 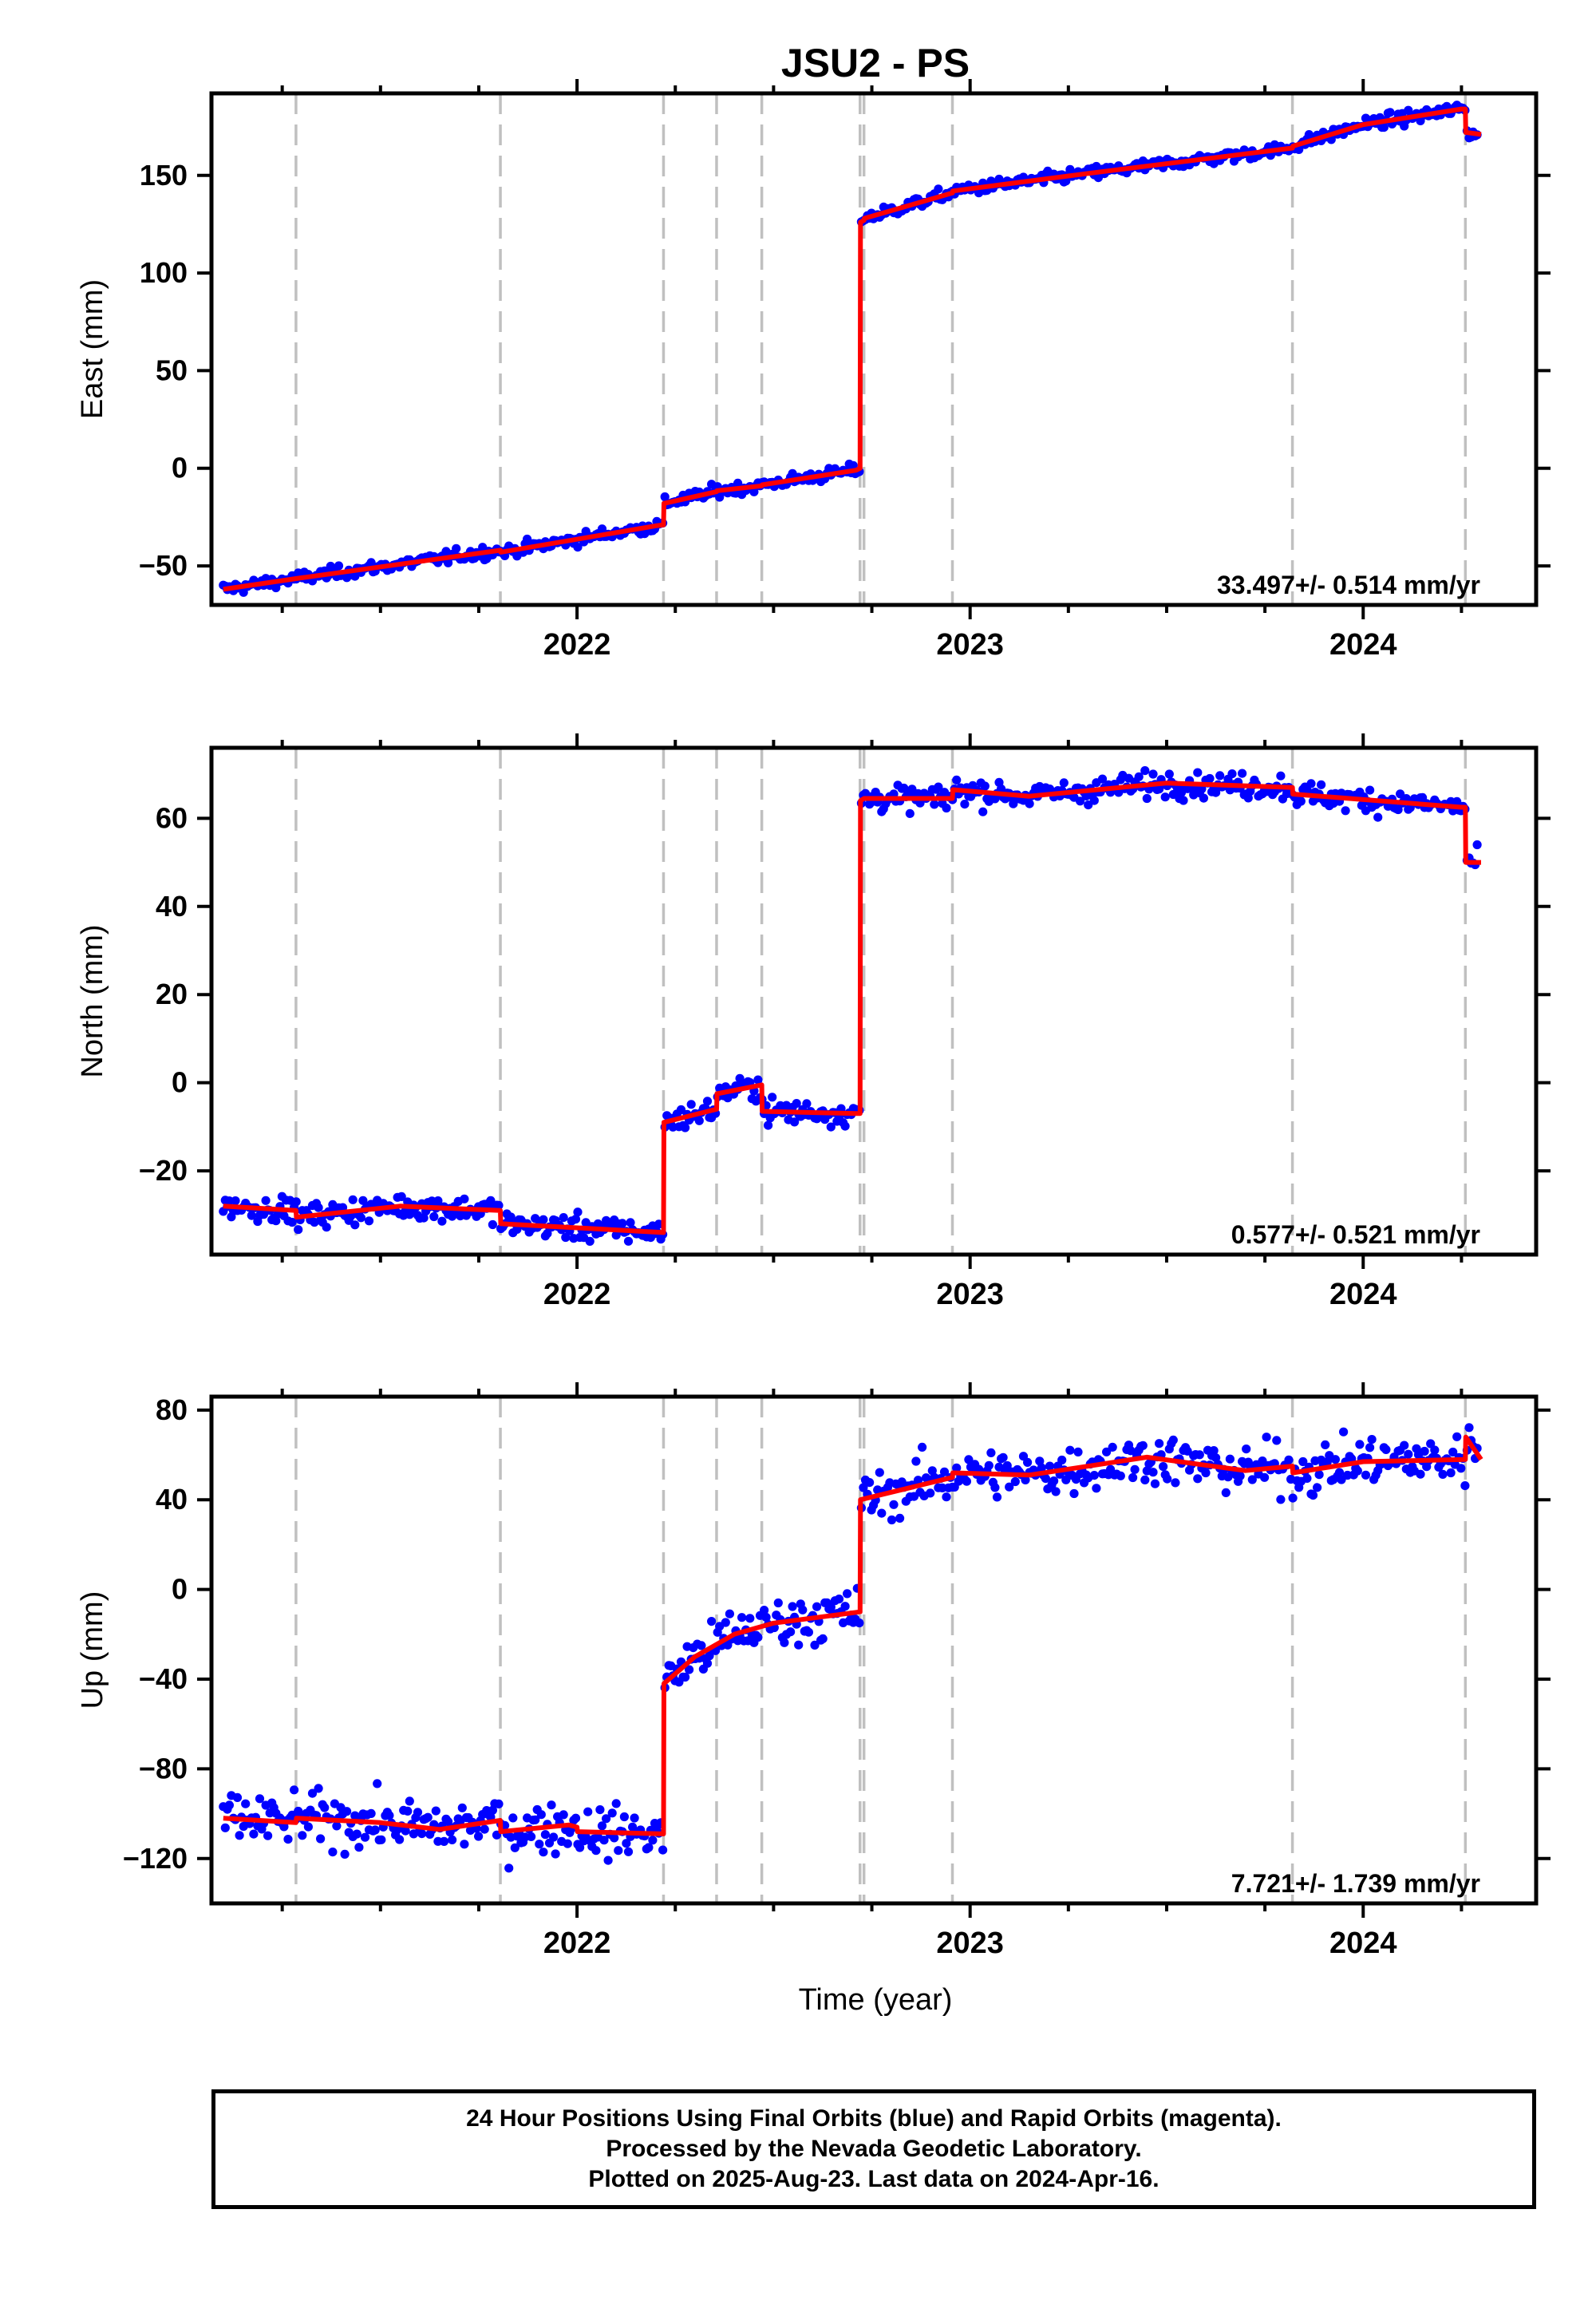 I want to click on rate-label-north: 0.577+/- 0.521 mm/yr, so click(x=1355, y=1234).